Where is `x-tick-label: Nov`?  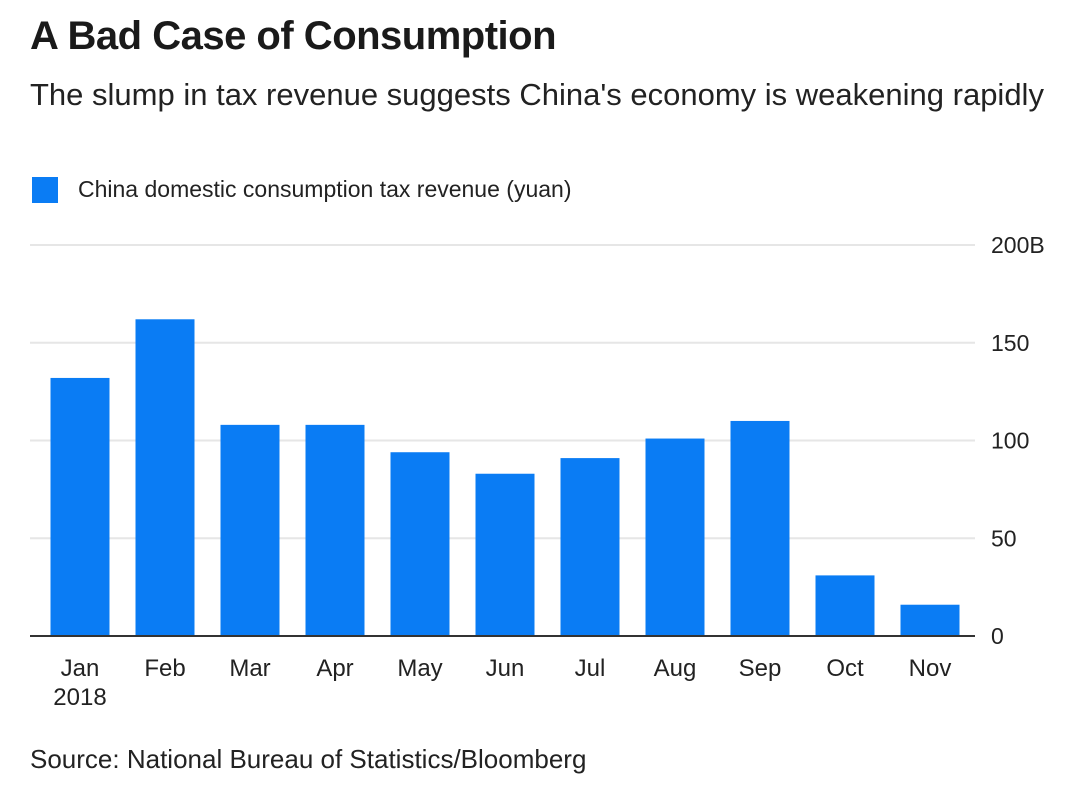
x-tick-label: Nov is located at coordinates (930, 668).